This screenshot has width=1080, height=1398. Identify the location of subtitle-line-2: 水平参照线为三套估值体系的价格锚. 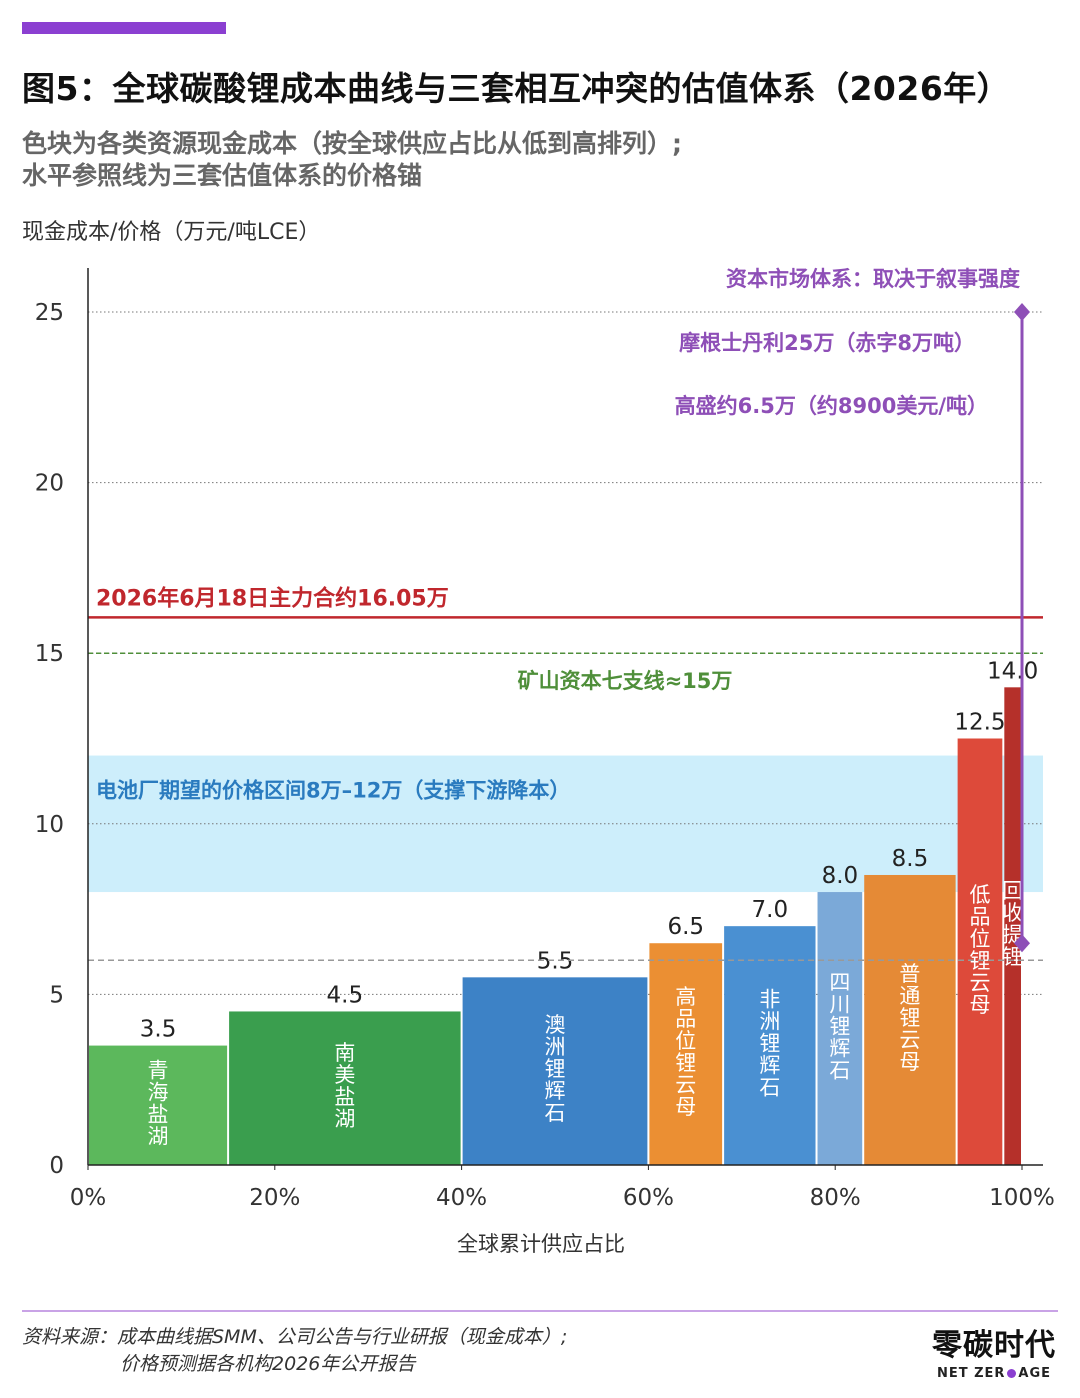
(222, 175).